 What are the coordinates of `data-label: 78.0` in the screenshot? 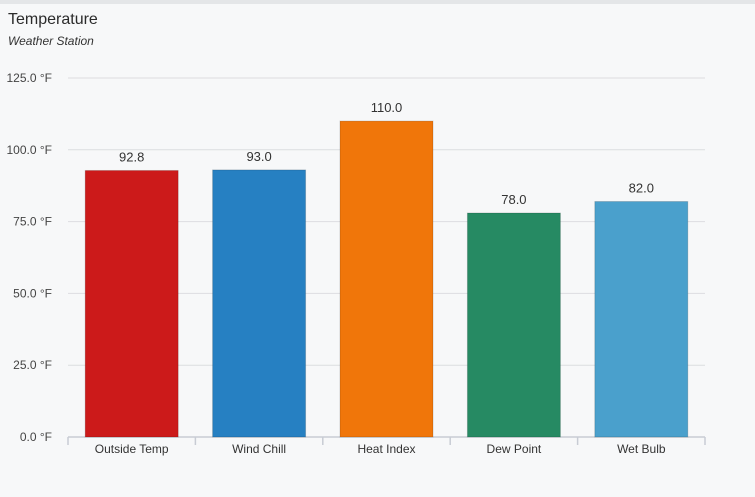 It's located at (513, 199).